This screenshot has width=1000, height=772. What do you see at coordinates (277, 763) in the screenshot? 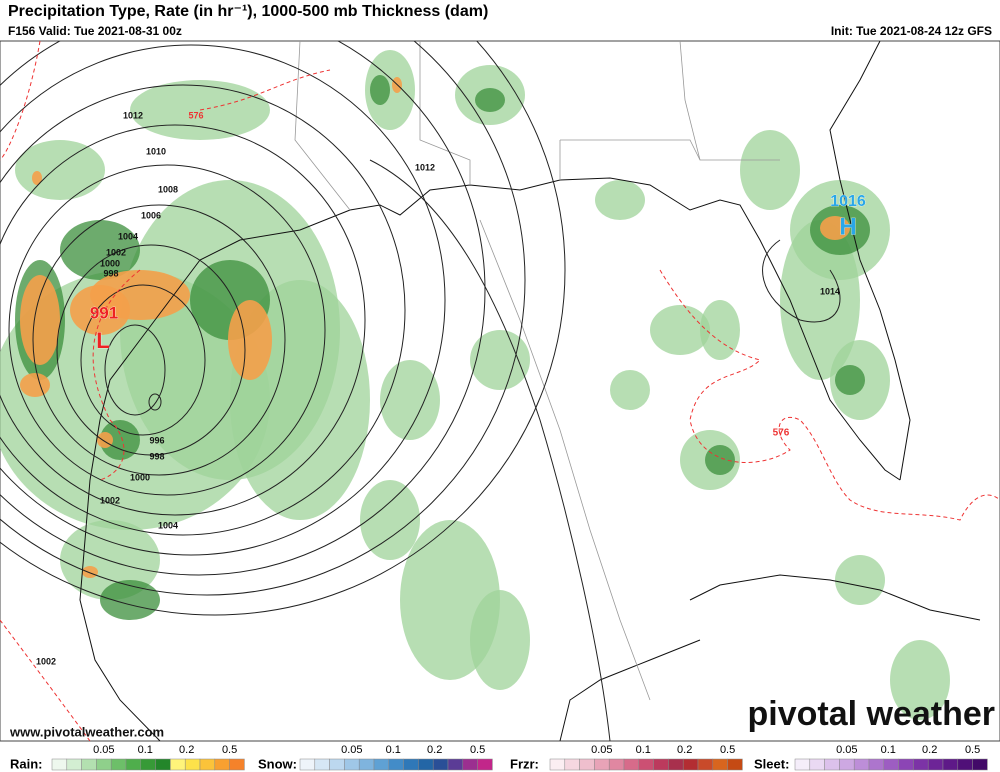
I see `legend-label: Snow:` at bounding box center [277, 763].